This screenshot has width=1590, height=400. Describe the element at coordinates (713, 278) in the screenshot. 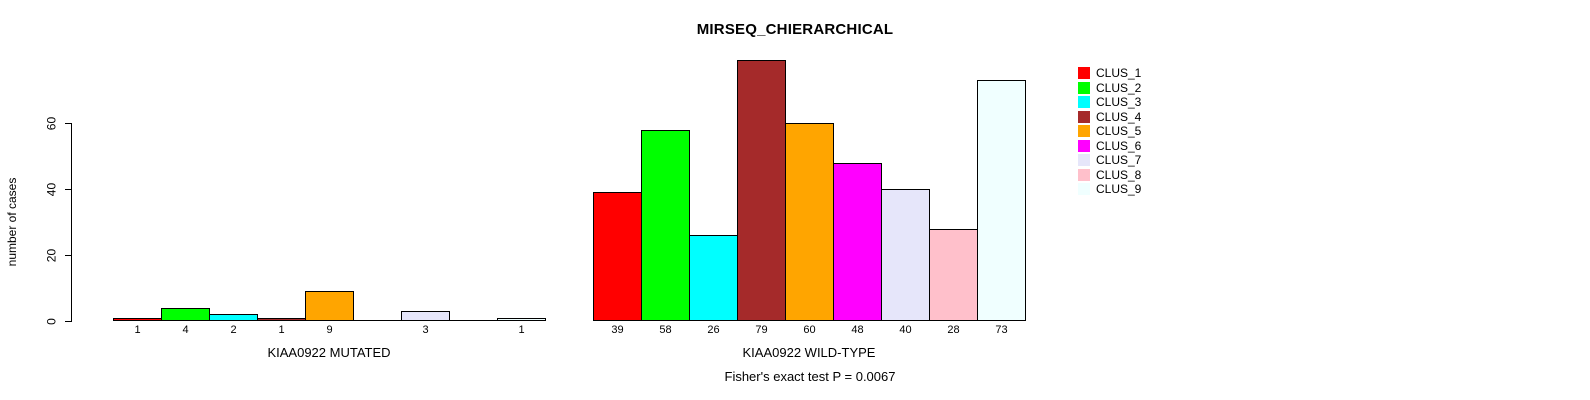

I see `bar-clus_3-wildtype` at that location.